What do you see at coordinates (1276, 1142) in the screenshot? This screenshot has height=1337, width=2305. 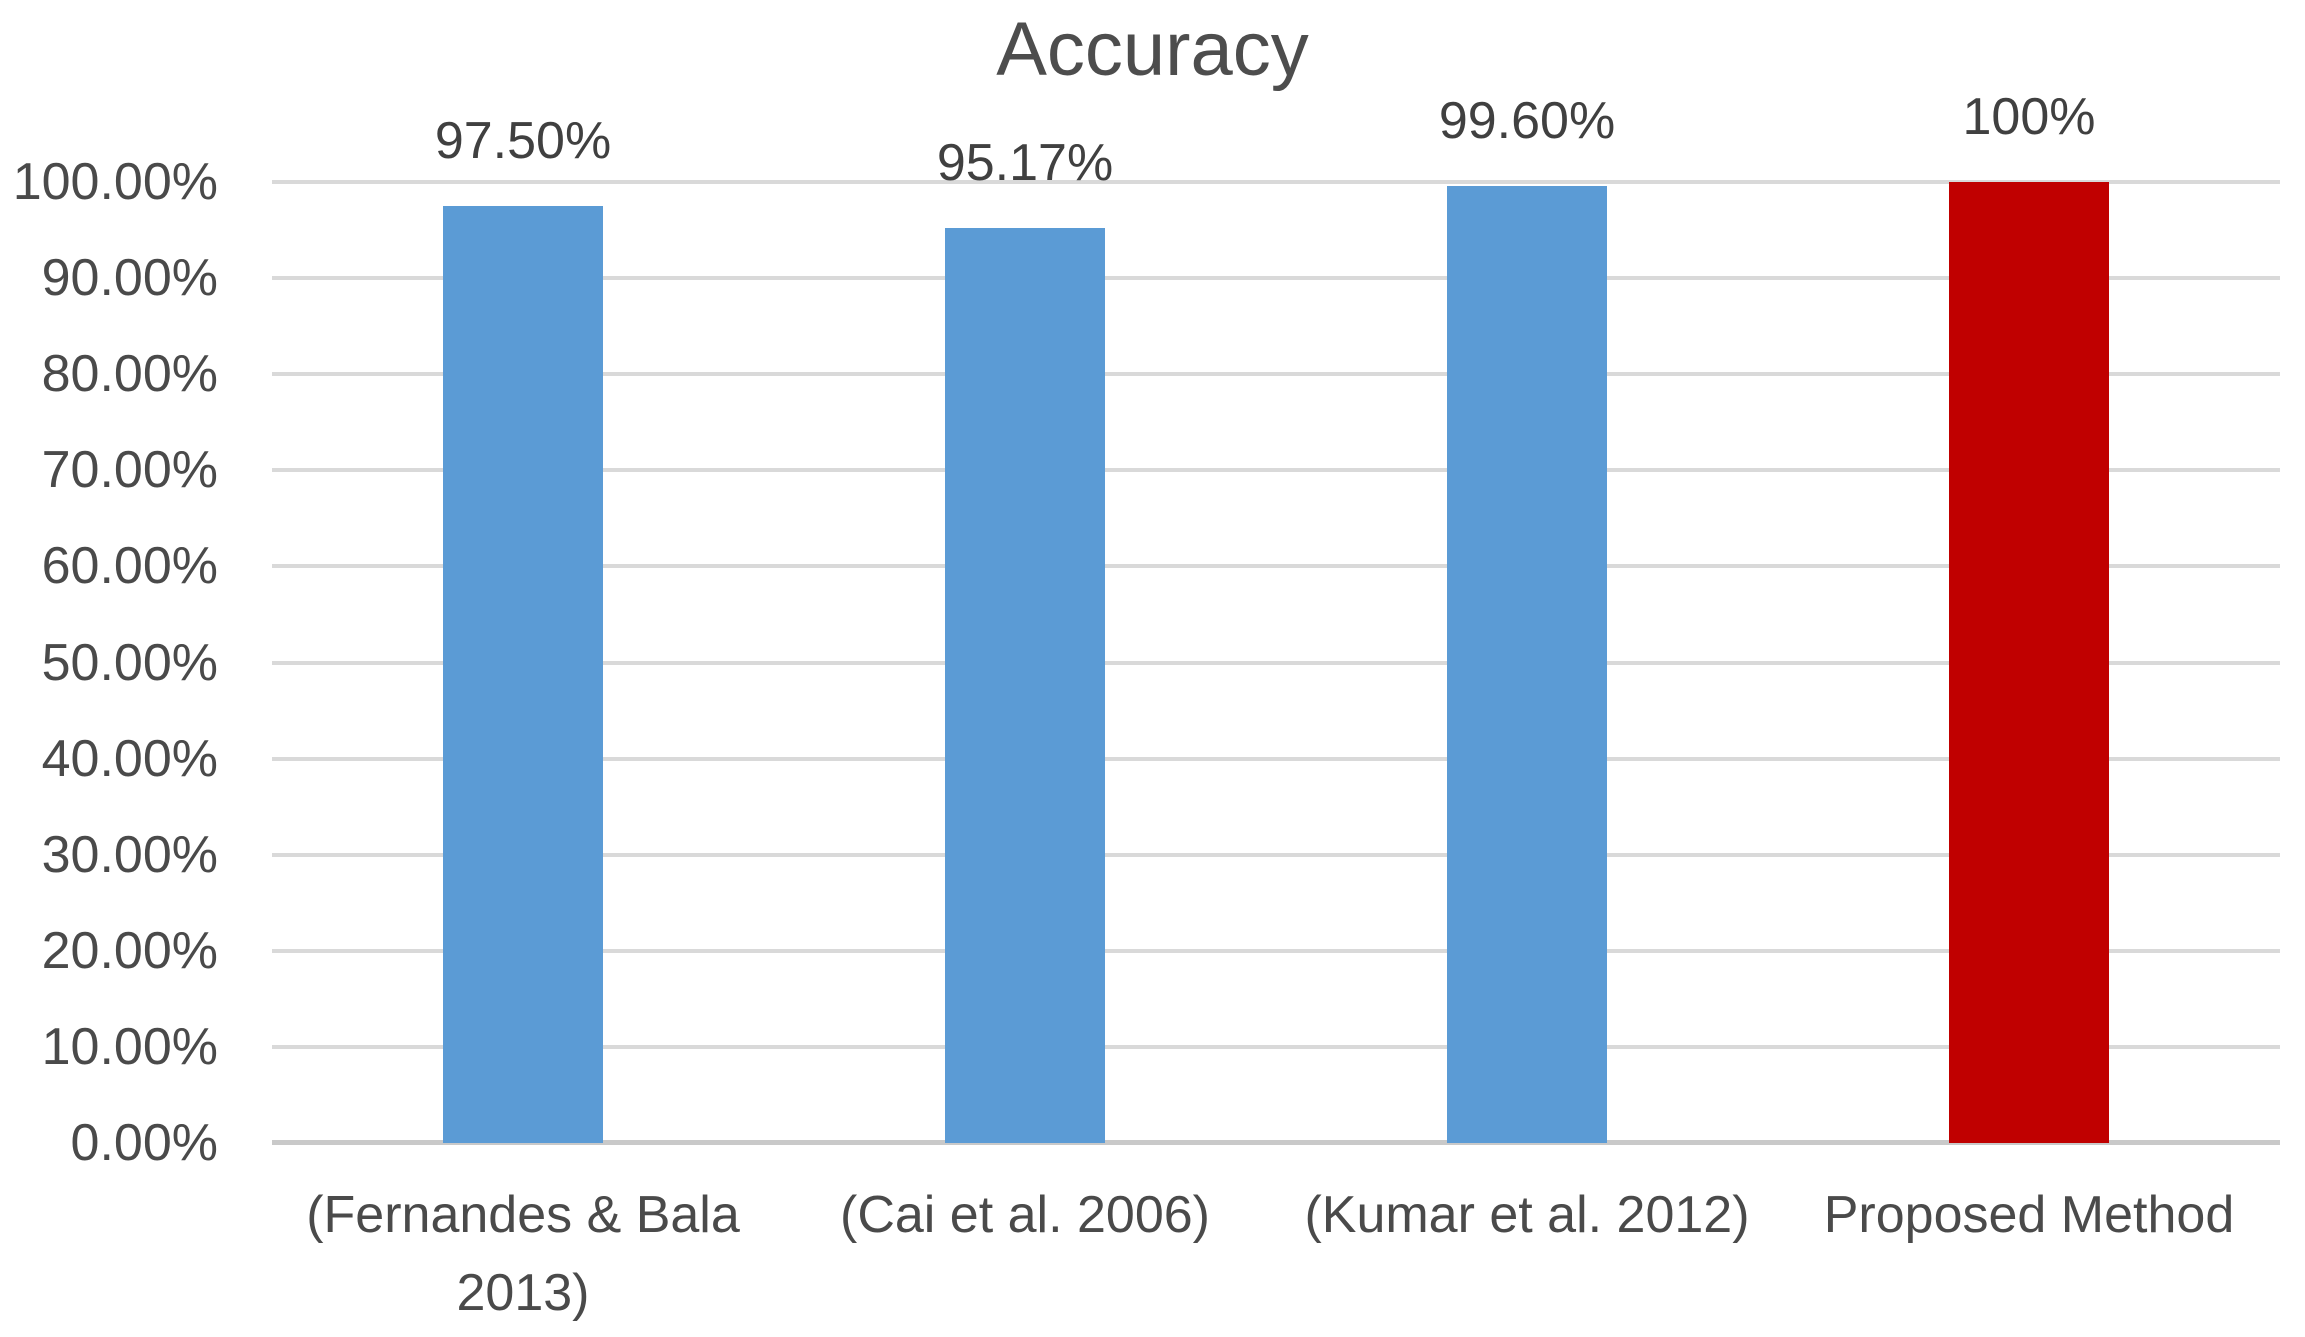 I see `x-axis-line` at bounding box center [1276, 1142].